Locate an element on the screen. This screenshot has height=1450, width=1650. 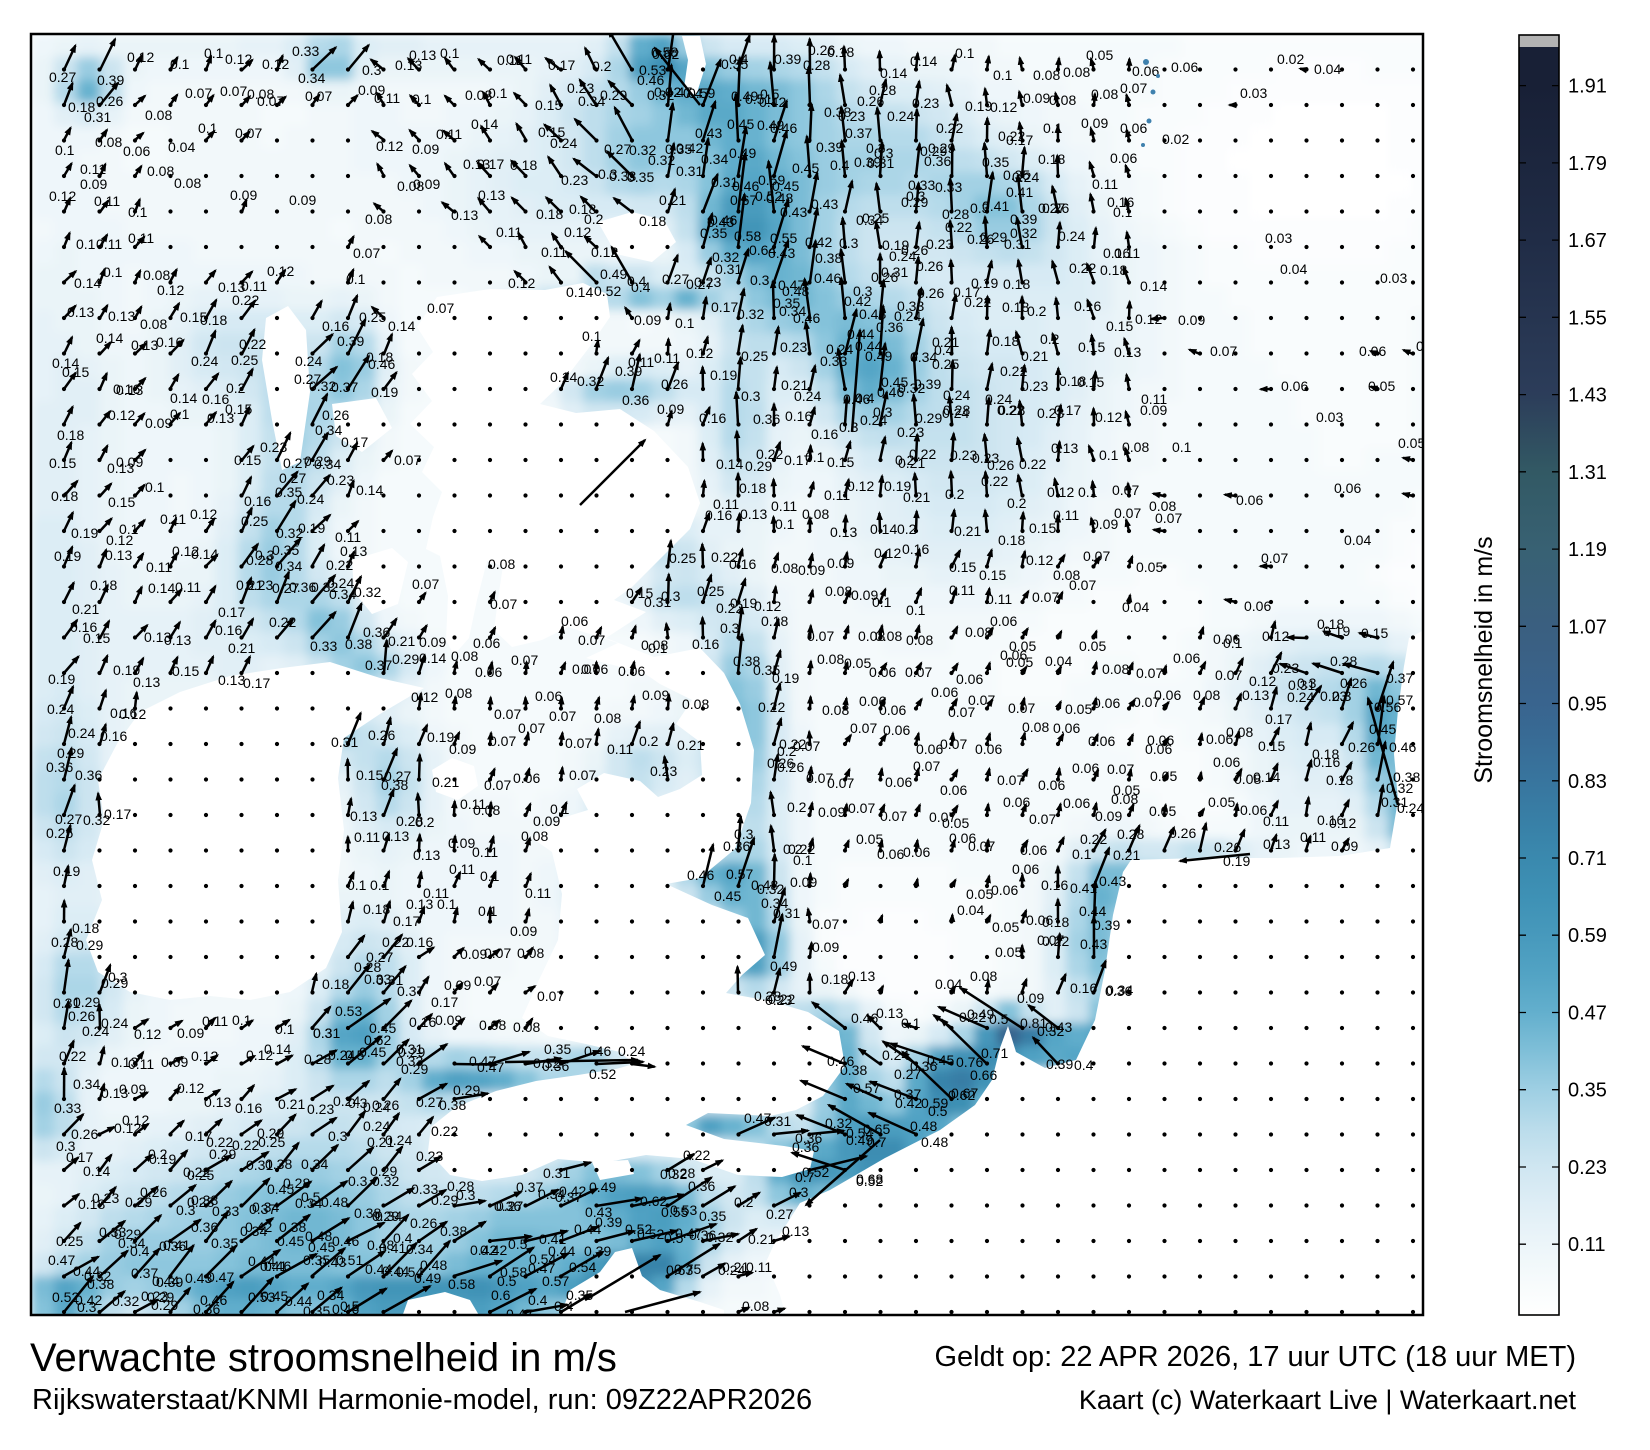
svg-text: 1.43 is located at coordinates (1587, 396).